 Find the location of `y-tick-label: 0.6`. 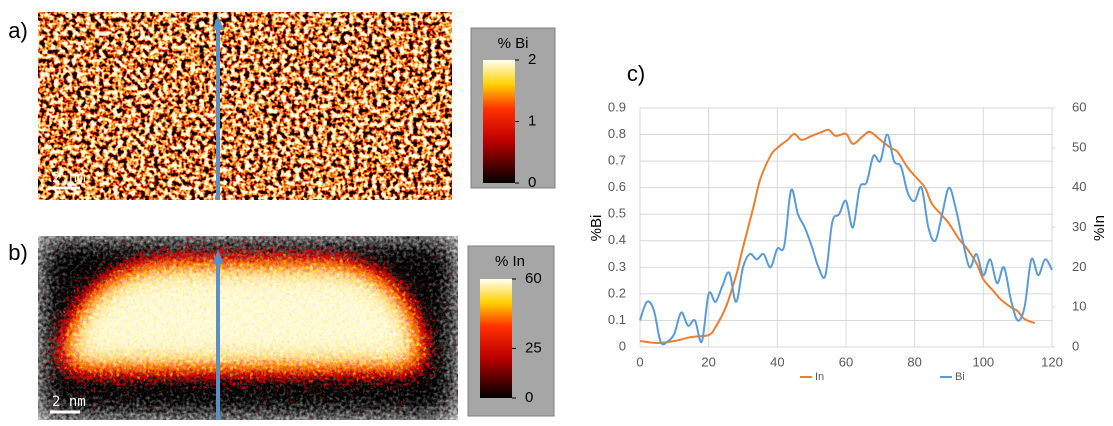

y-tick-label: 0.6 is located at coordinates (617, 186).